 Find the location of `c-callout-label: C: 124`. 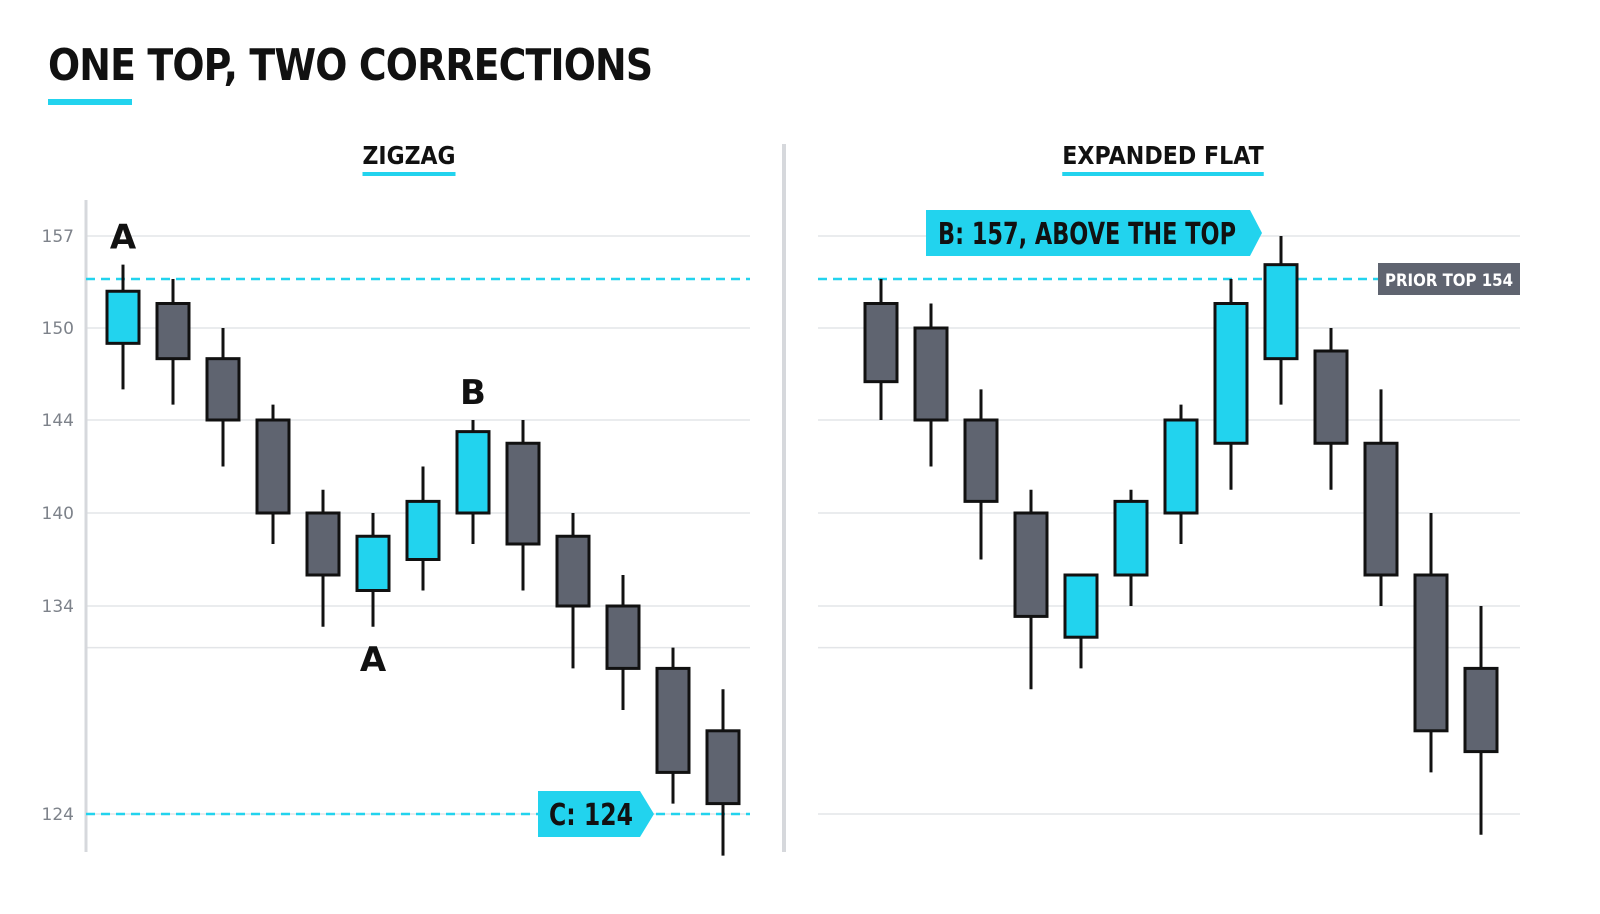

c-callout-label: C: 124 is located at coordinates (591, 815).